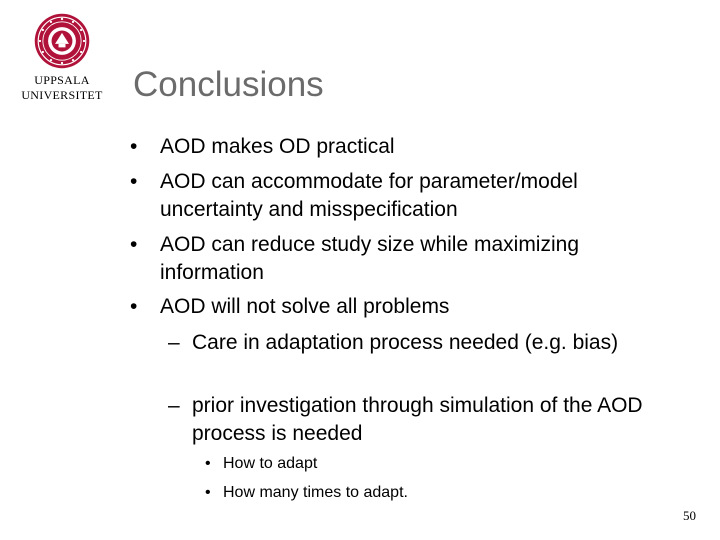 This screenshot has width=720, height=540. I want to click on university-name-line2: UNIVERSITET, so click(62, 95).